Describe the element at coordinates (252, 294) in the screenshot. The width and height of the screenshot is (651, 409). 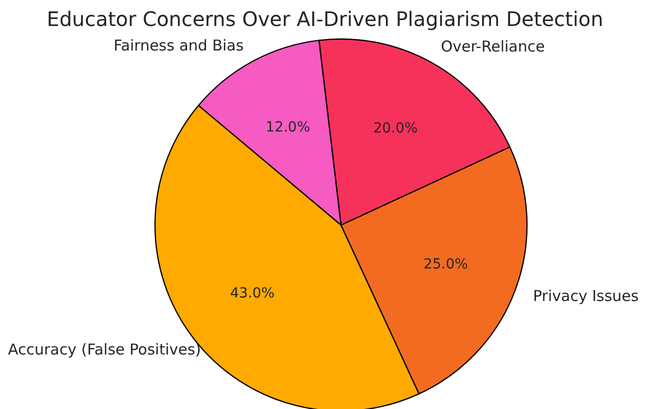
I see `data-label: 43.0%` at that location.